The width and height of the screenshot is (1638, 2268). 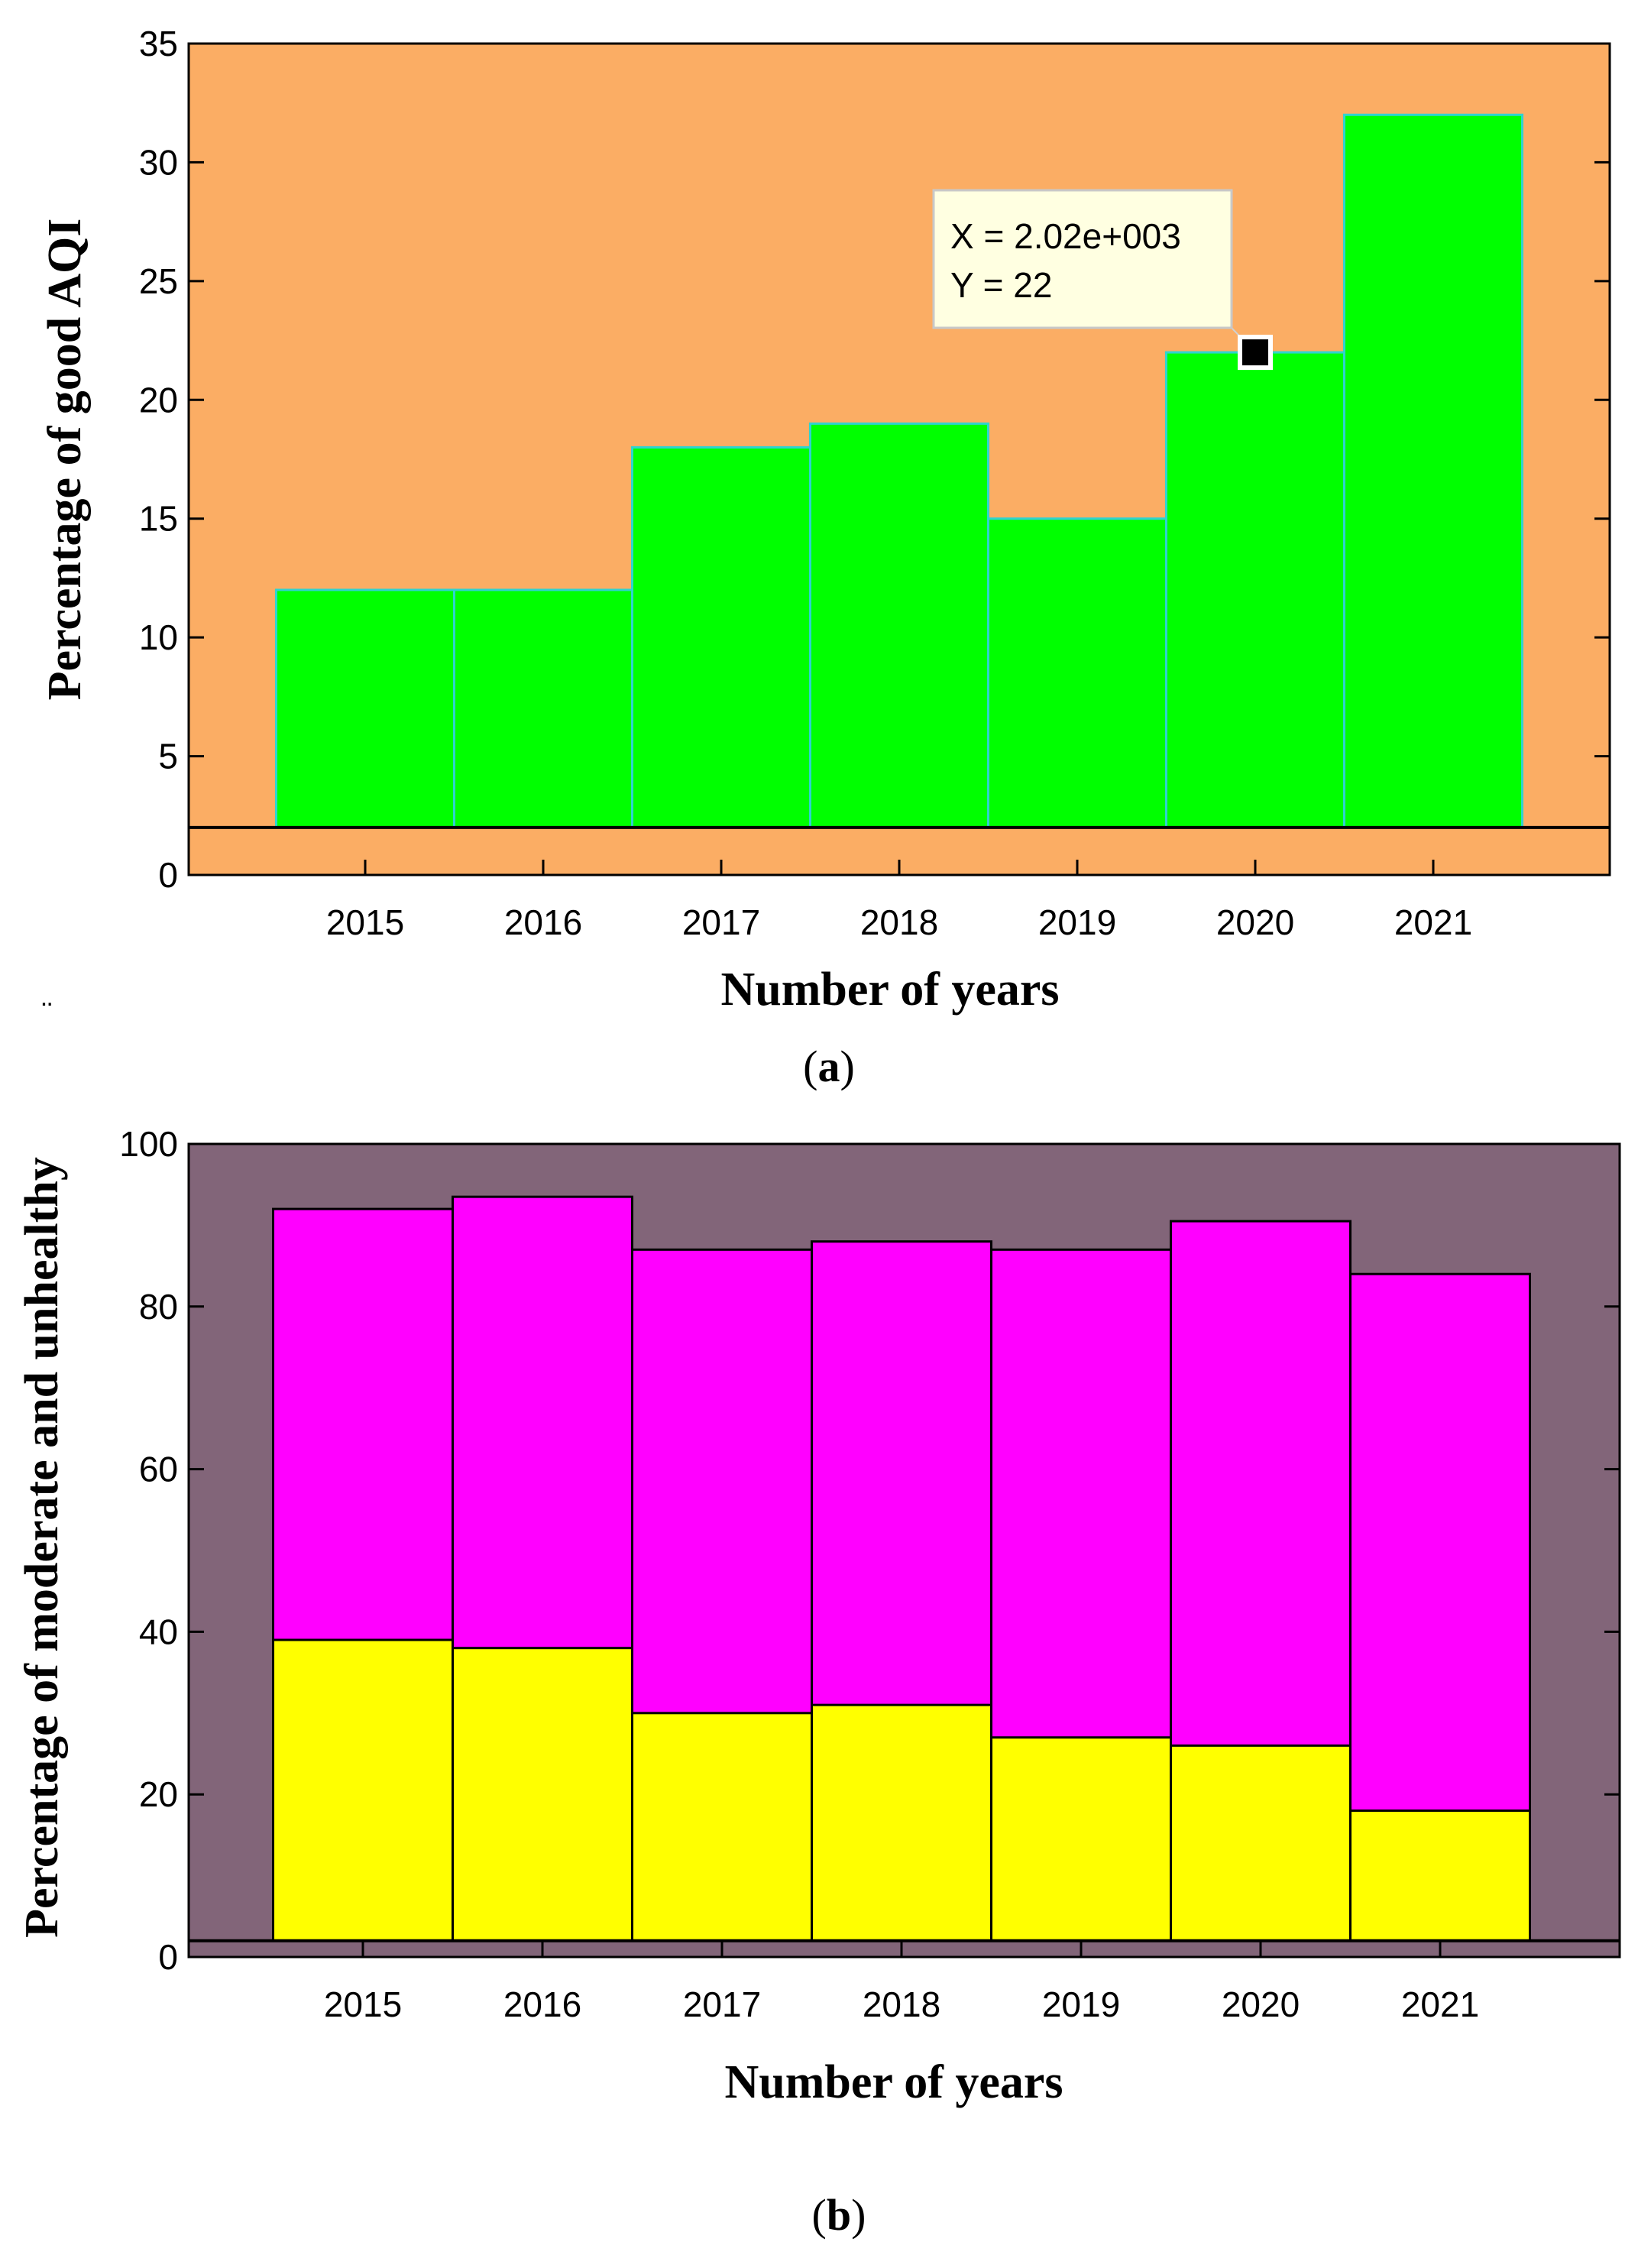 I want to click on bar-moderate-2020, so click(x=1261, y=1843).